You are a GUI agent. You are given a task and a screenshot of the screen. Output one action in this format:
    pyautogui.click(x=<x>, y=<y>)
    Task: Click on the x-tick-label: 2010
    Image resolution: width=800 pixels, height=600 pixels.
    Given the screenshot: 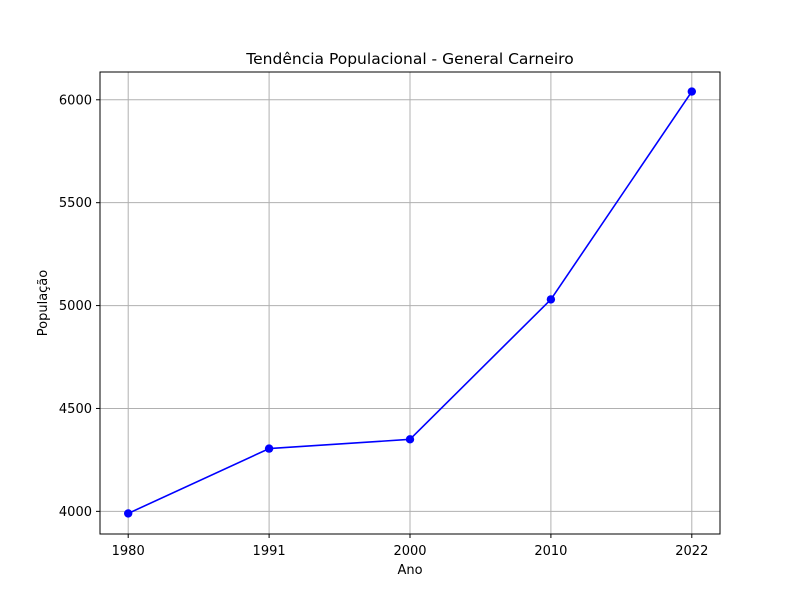 What is the action you would take?
    pyautogui.click(x=550, y=551)
    